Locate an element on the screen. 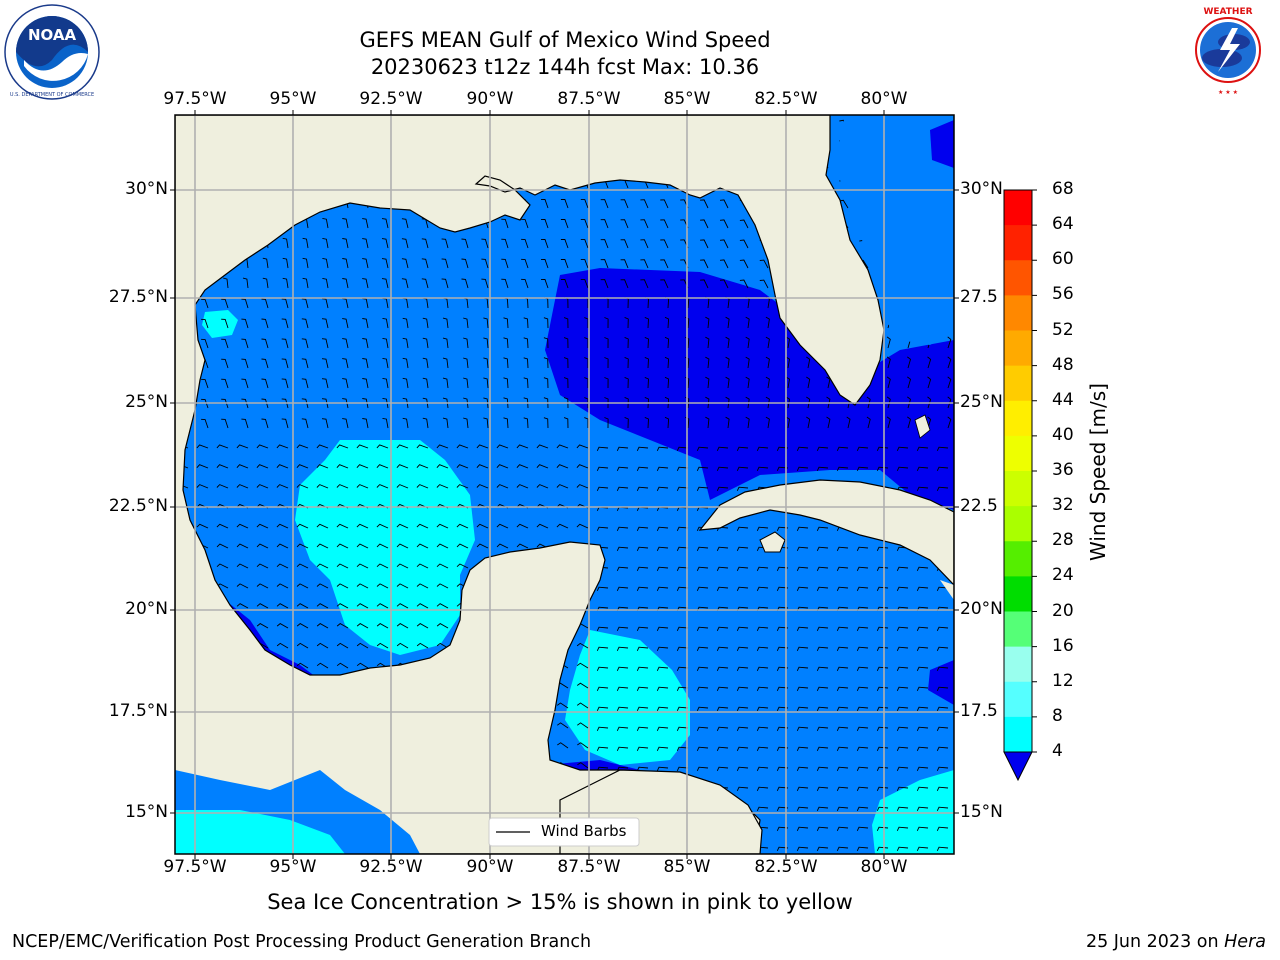 This screenshot has width=1280, height=960. colorbar-tick: 56 is located at coordinates (1063, 294).